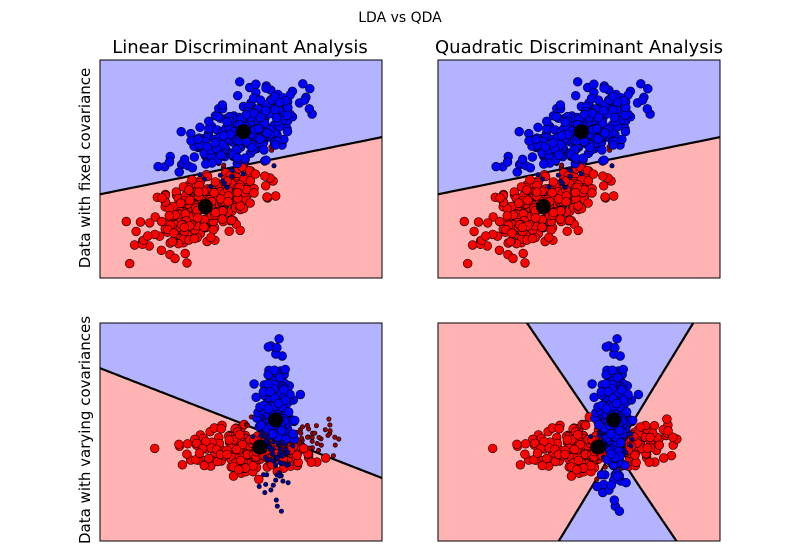  What do you see at coordinates (579, 47) in the screenshot?
I see `column-title-qda: Quadratic Discriminant Analysis` at bounding box center [579, 47].